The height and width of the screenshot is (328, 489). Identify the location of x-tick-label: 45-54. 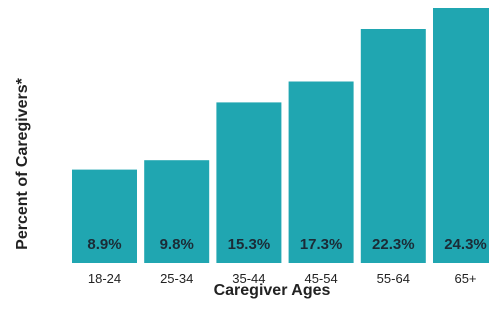
(320, 278).